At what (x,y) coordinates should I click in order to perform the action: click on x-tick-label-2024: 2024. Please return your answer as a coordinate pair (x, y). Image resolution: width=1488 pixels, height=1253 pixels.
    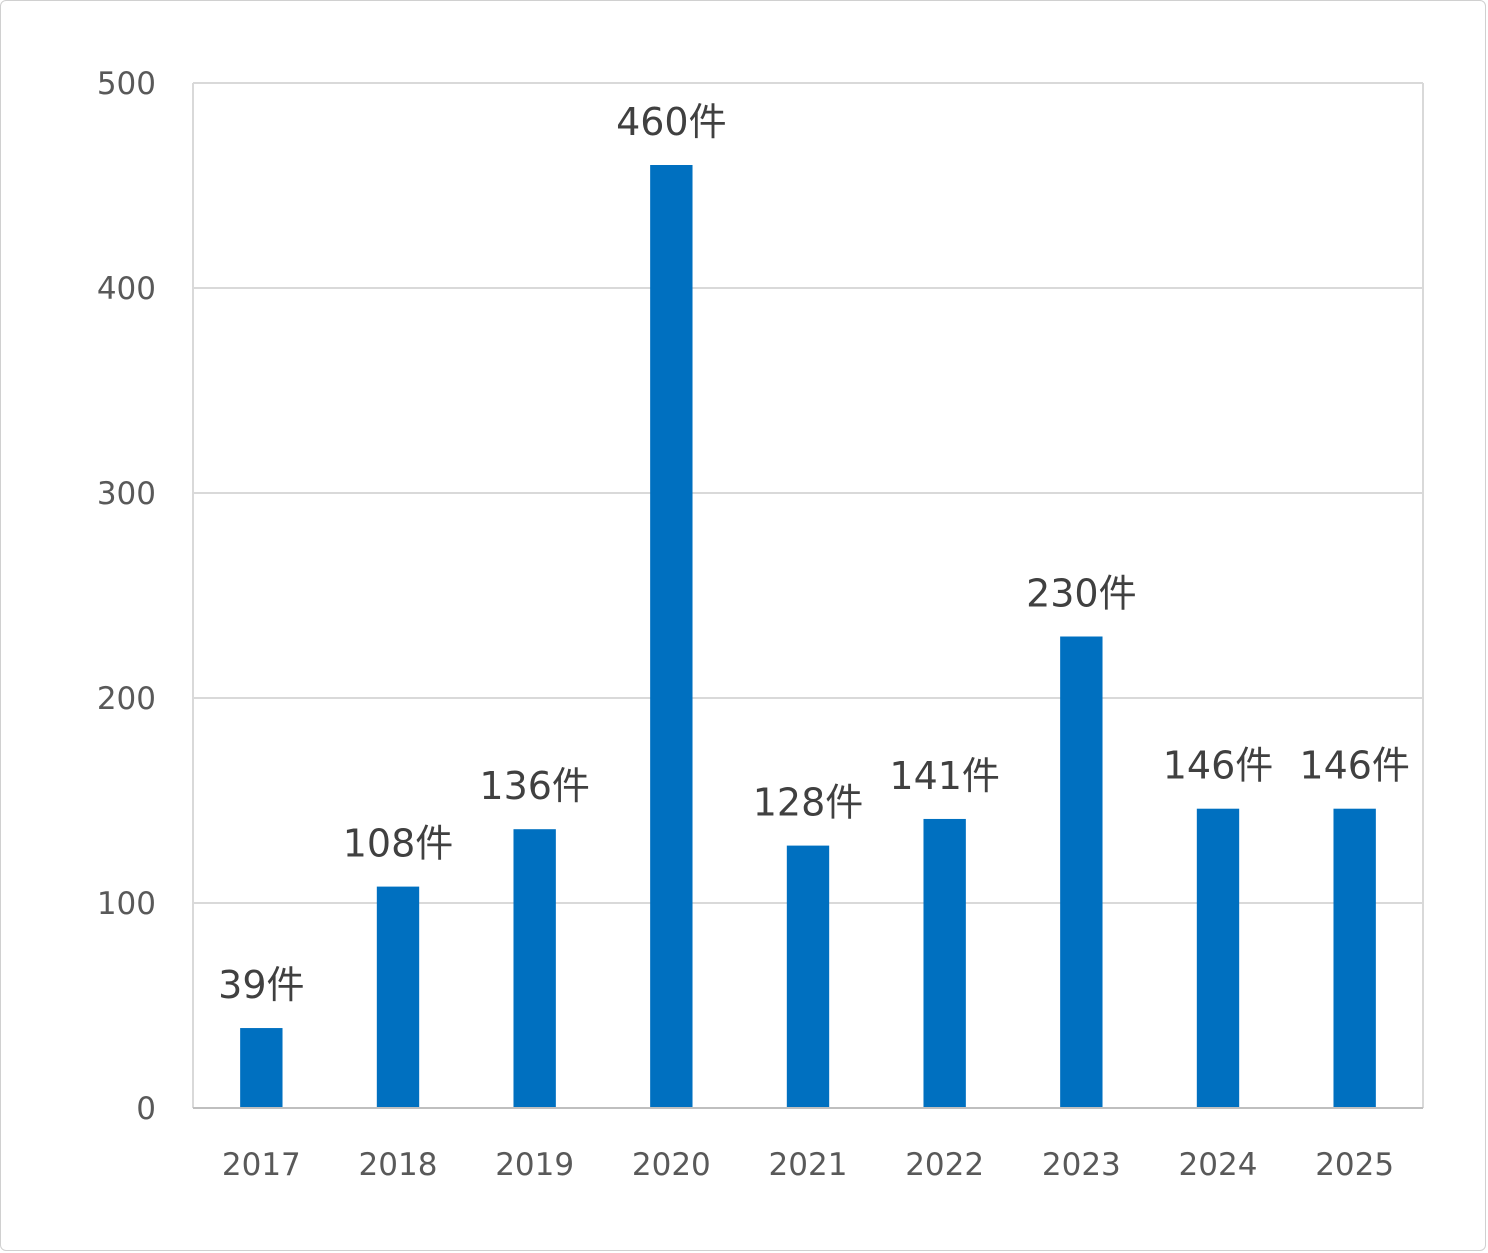
    Looking at the image, I should click on (1218, 1165).